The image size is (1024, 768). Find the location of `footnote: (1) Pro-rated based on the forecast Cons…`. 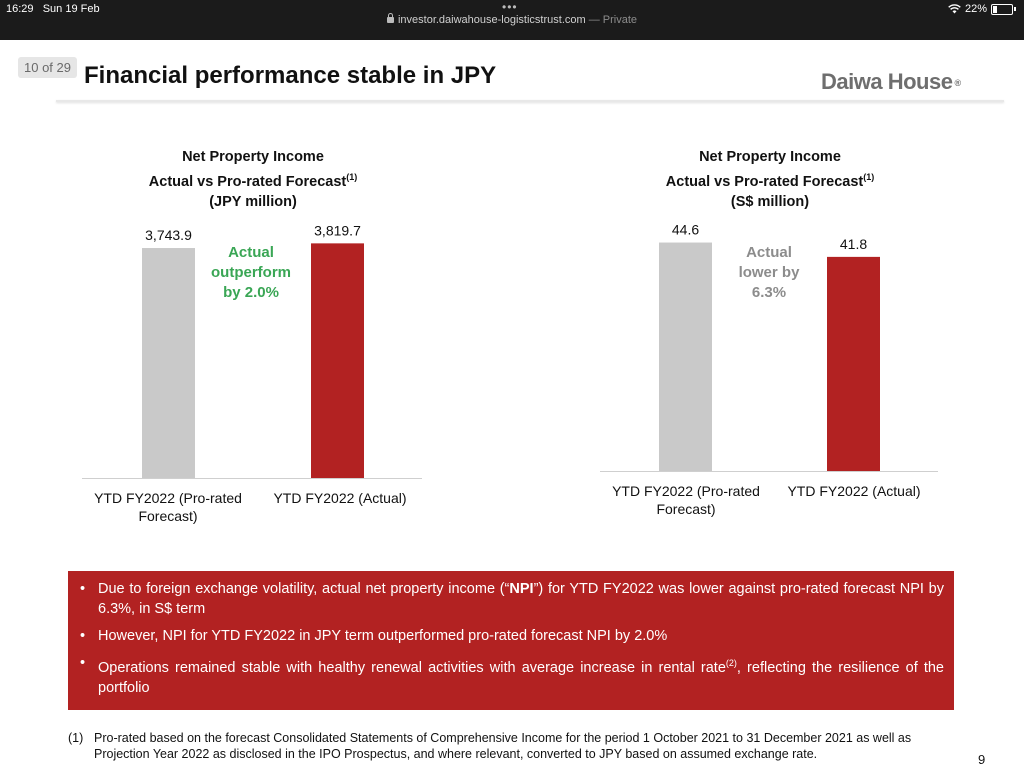

footnote: (1) Pro-rated based on the forecast Cons… is located at coordinates (490, 746).